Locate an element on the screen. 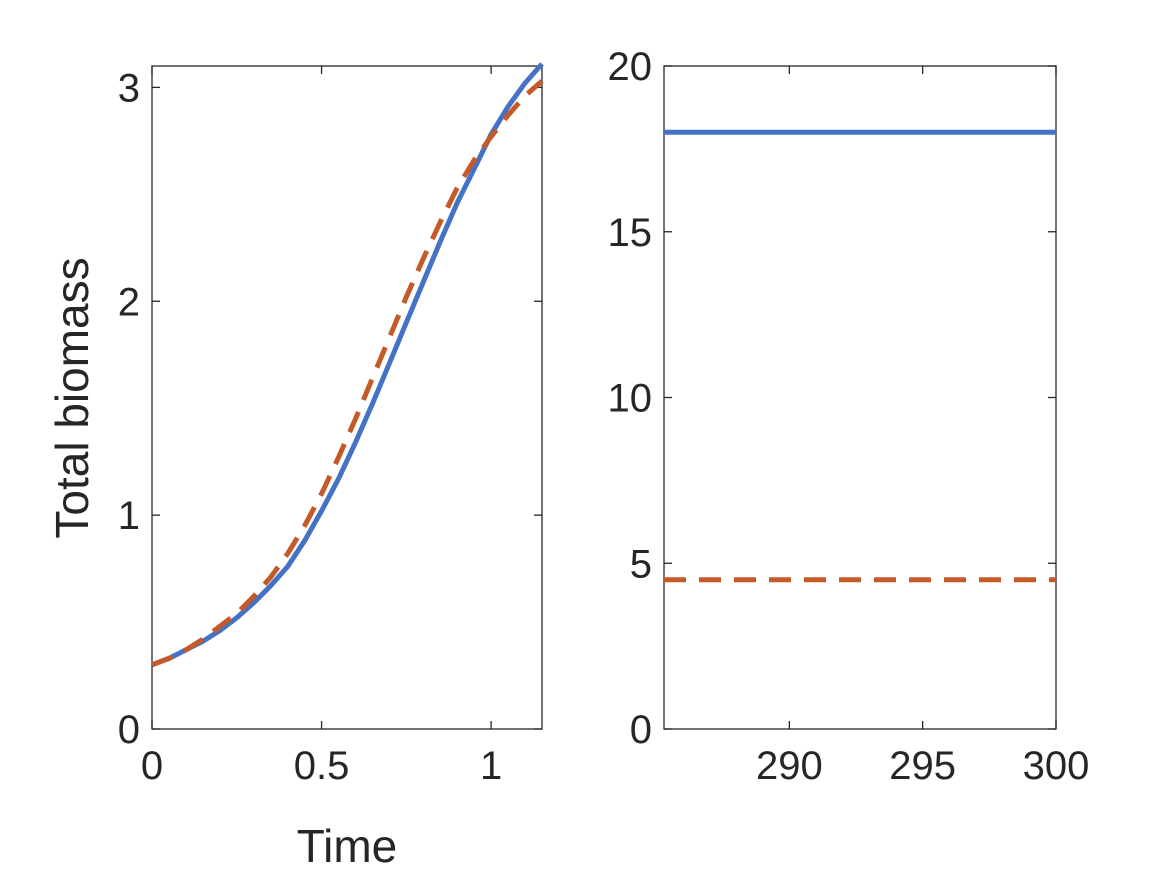 This screenshot has height=875, width=1166. left-y-tick-label: 3 is located at coordinates (129, 88).